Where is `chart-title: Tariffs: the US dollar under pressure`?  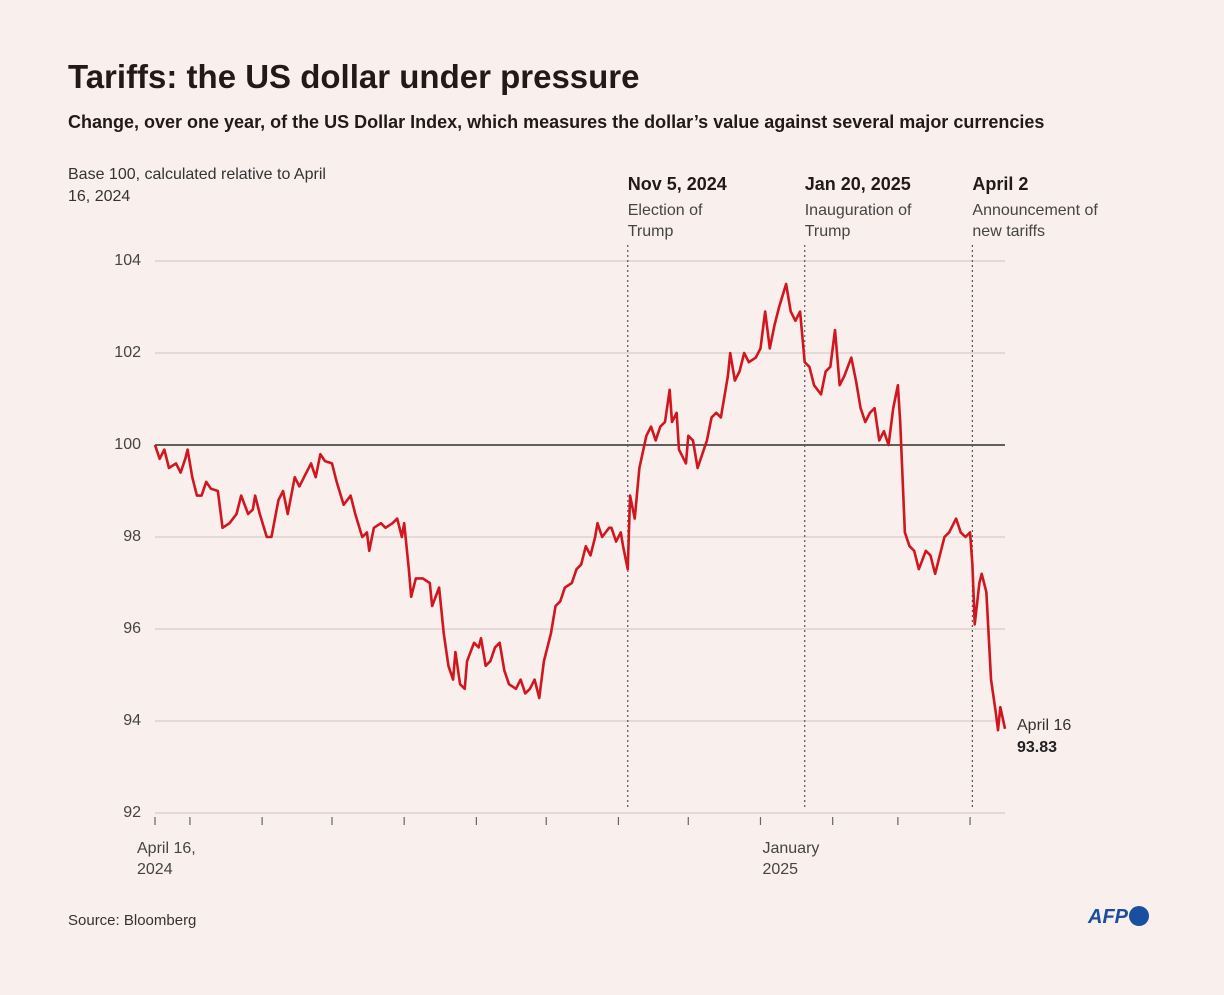 chart-title: Tariffs: the US dollar under pressure is located at coordinates (354, 76).